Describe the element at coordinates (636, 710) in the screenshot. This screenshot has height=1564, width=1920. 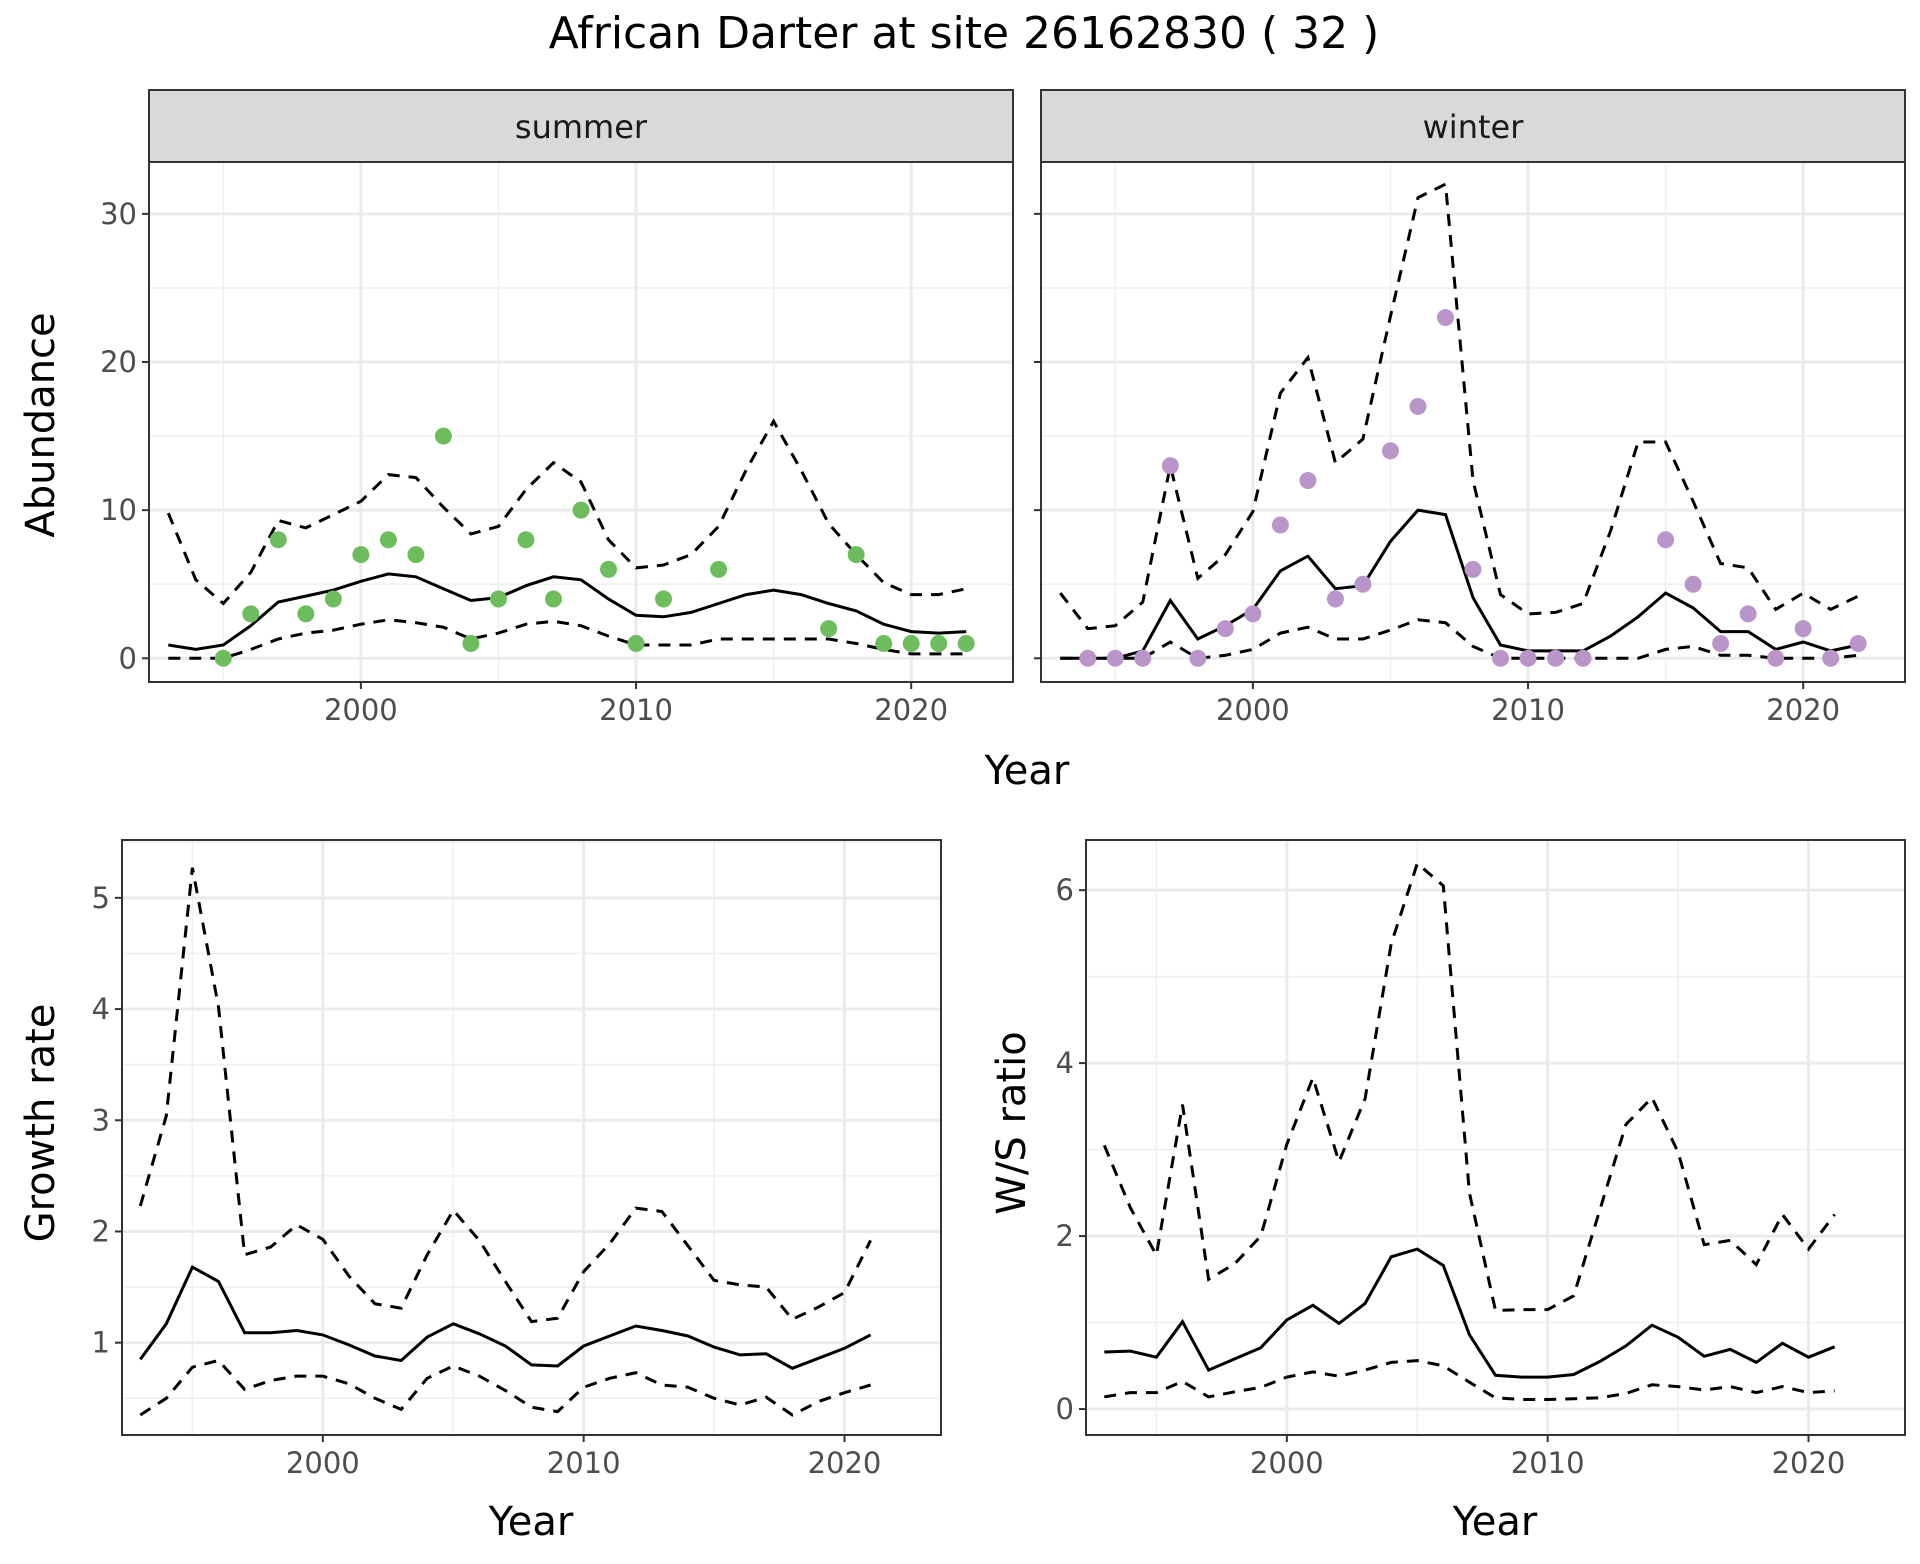
I see `summer-x-tick-label: 2010` at that location.